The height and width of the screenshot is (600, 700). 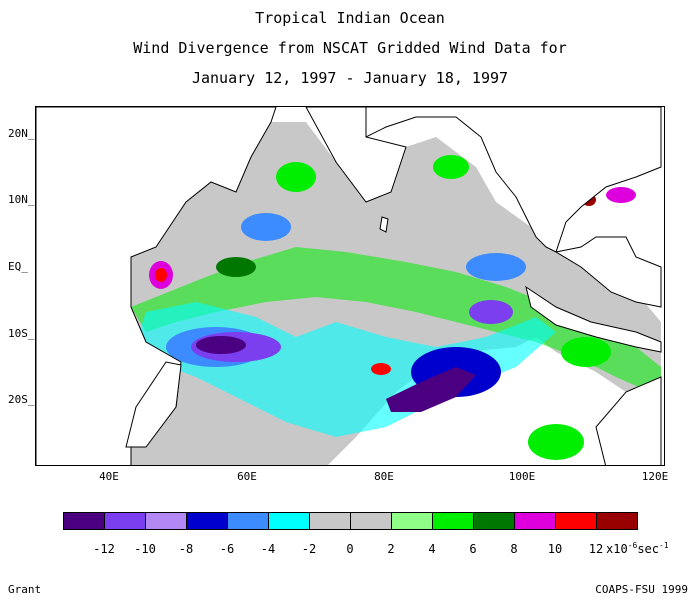 I want to click on title-line-3: January 12, 1997 - January 18, 1997, so click(x=350, y=78).